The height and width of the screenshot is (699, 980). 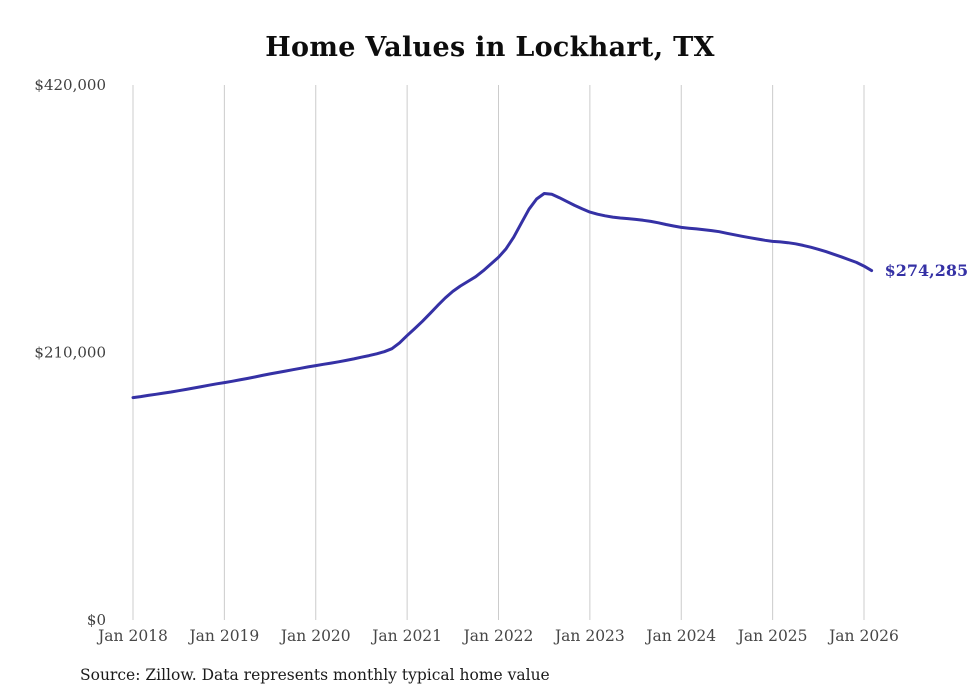 What do you see at coordinates (589, 636) in the screenshot?
I see `x-axis-tick-label: Jan 2023` at bounding box center [589, 636].